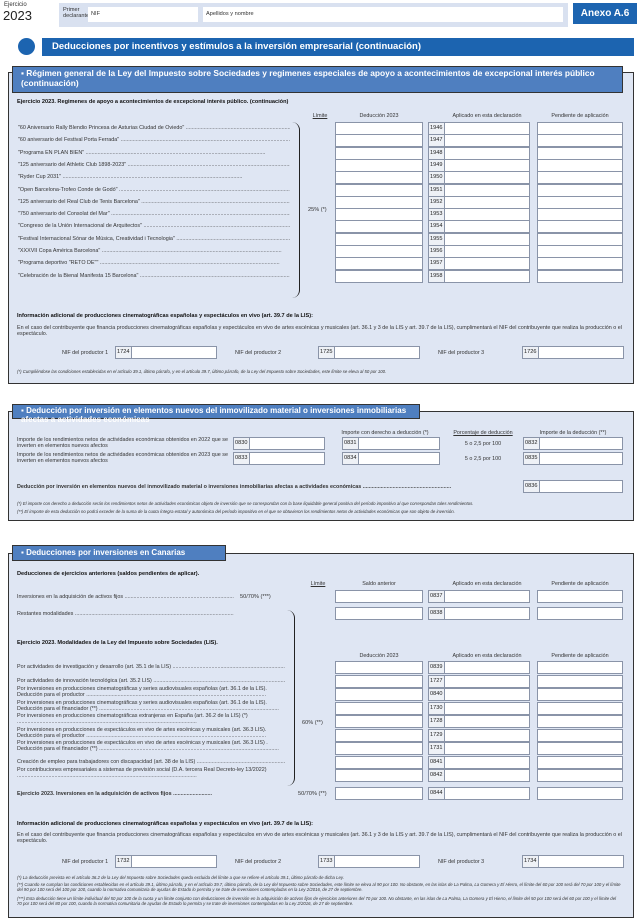  Describe the element at coordinates (479, 276) in the screenshot. I see `aplicado-field-1958: 1958` at that location.